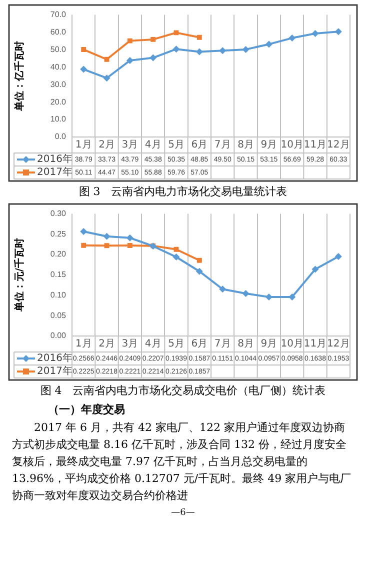  What do you see at coordinates (58, 101) in the screenshot?
I see `y-tick-label: 20.0` at bounding box center [58, 101].